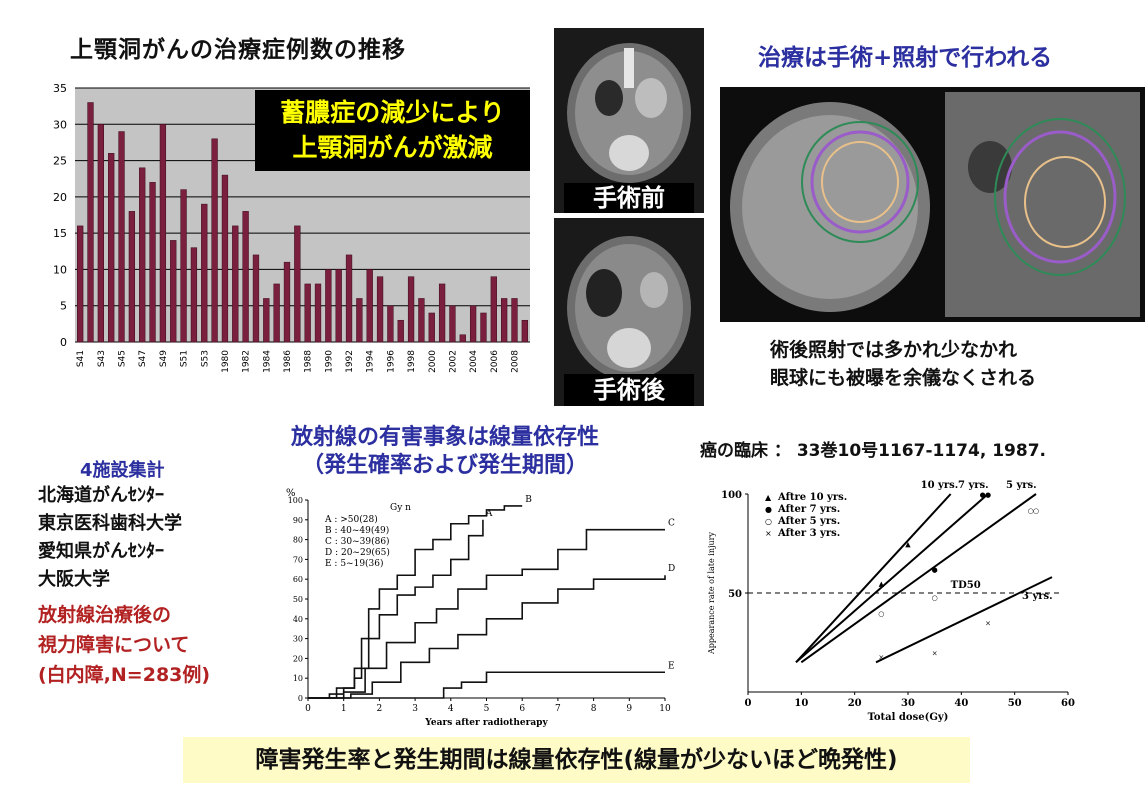 The height and width of the screenshot is (795, 1148). I want to click on series-line-b, so click(415, 602).